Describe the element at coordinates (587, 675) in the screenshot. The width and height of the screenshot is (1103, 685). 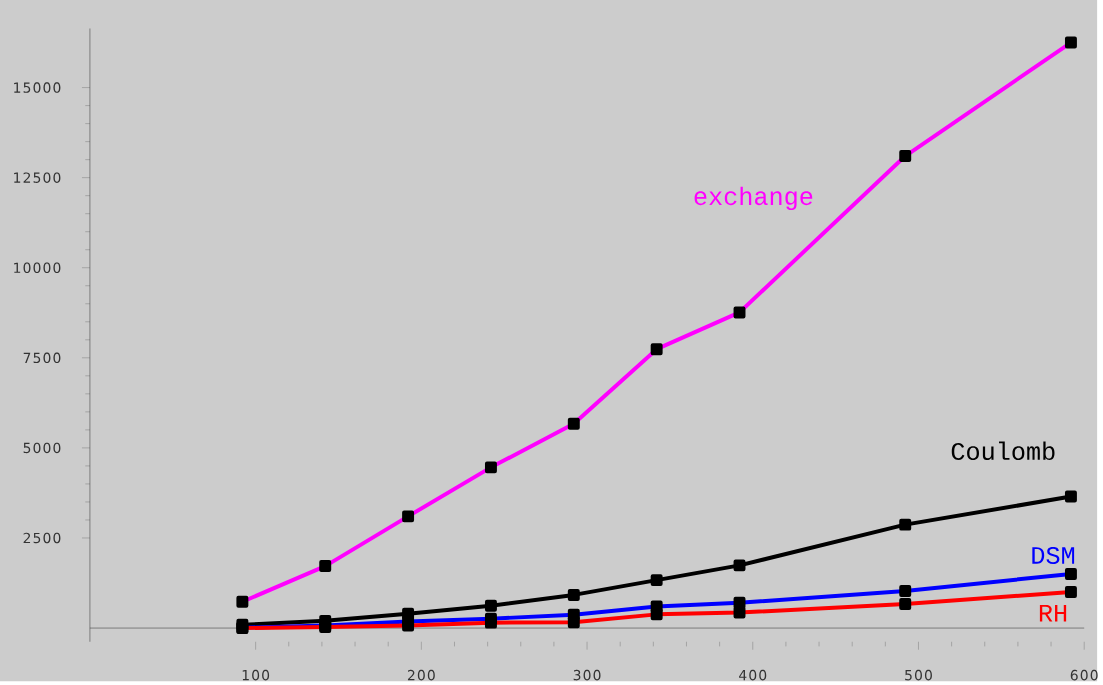
I see `x-tick-label: 300` at that location.